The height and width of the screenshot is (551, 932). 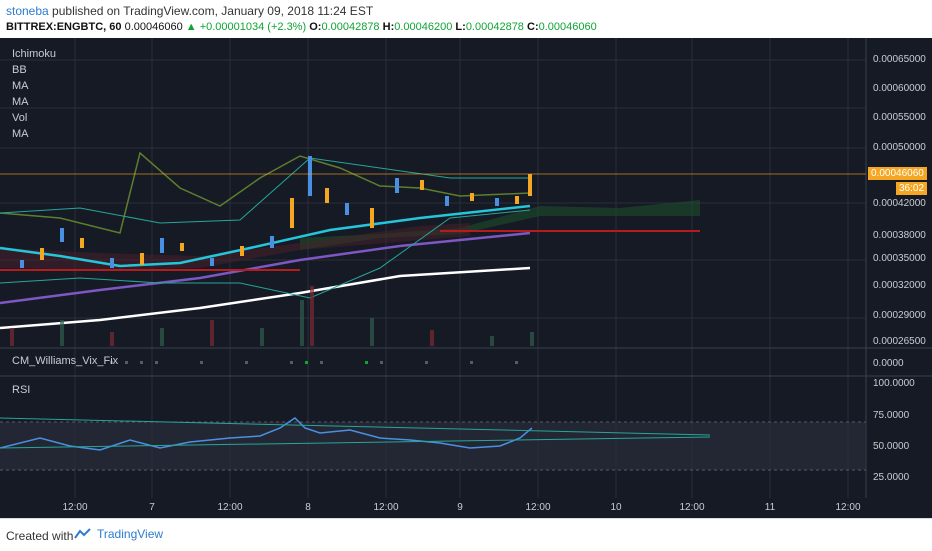 I want to click on low-label: L:, so click(x=460, y=27).